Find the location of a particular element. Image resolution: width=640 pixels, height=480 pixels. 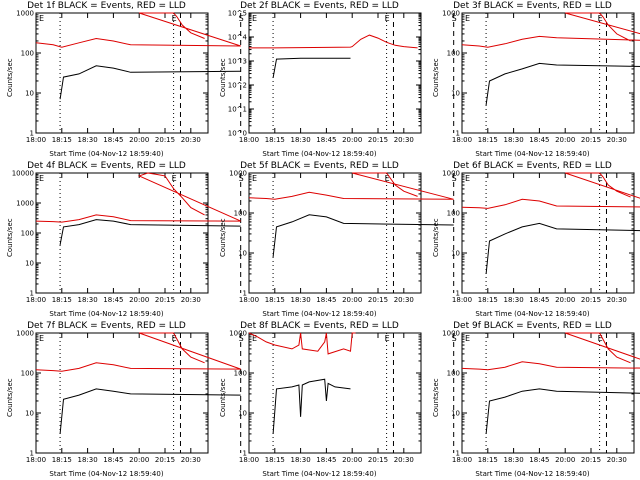

panel-title: Det 5f BLACK = Events, RED = LLD is located at coordinates (319, 166).